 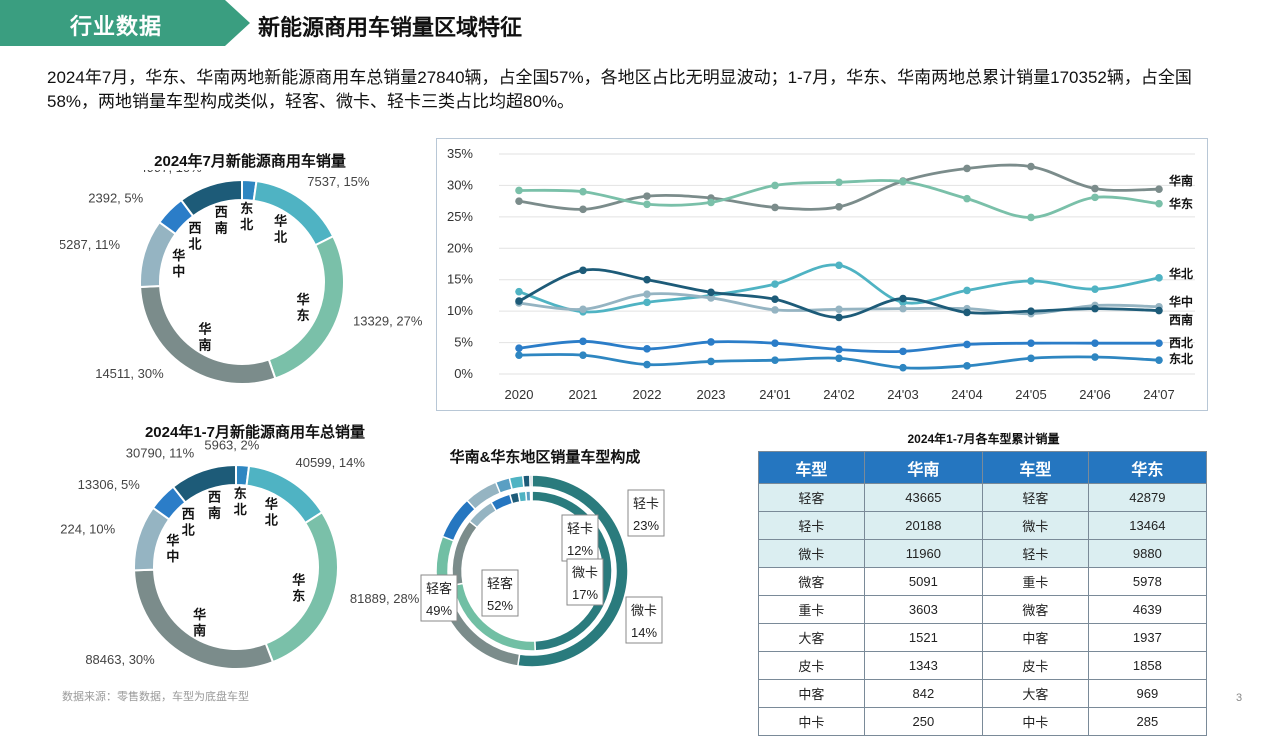 I want to click on table-cell: 250, so click(x=923, y=721).